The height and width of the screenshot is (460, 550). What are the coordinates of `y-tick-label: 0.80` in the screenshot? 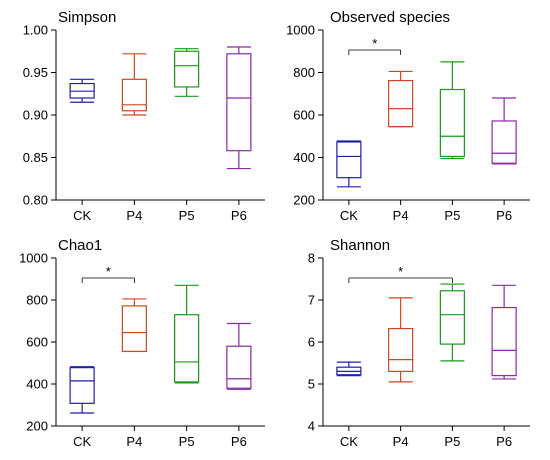 It's located at (35, 200).